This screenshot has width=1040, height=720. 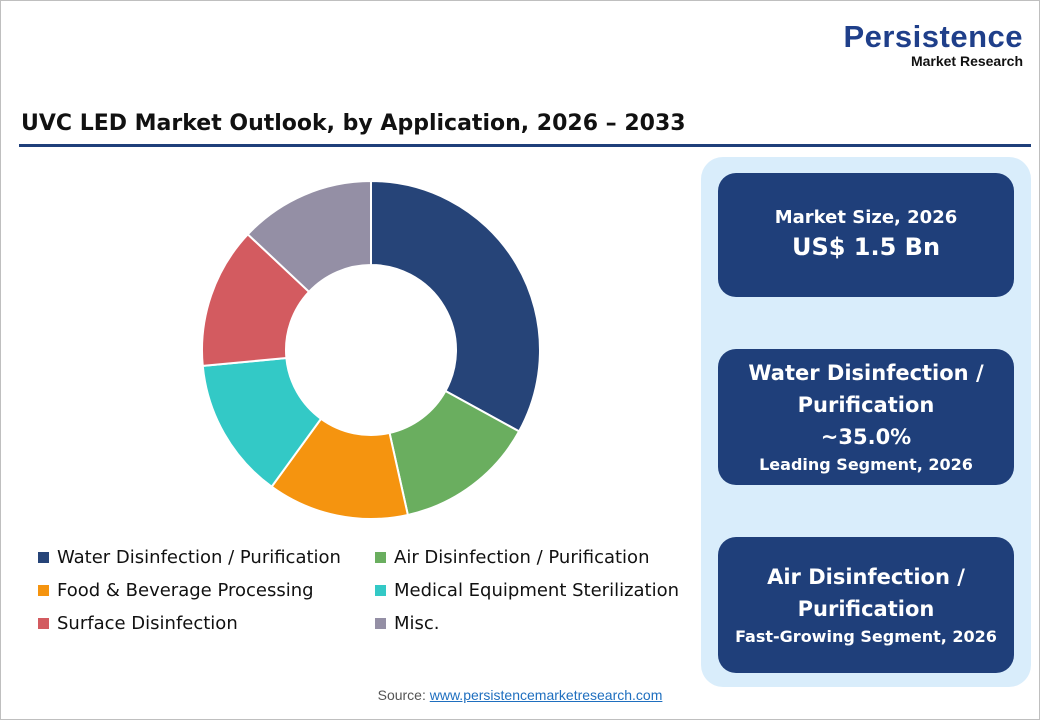 I want to click on fastest-segment-name-2: Purification, so click(x=866, y=609).